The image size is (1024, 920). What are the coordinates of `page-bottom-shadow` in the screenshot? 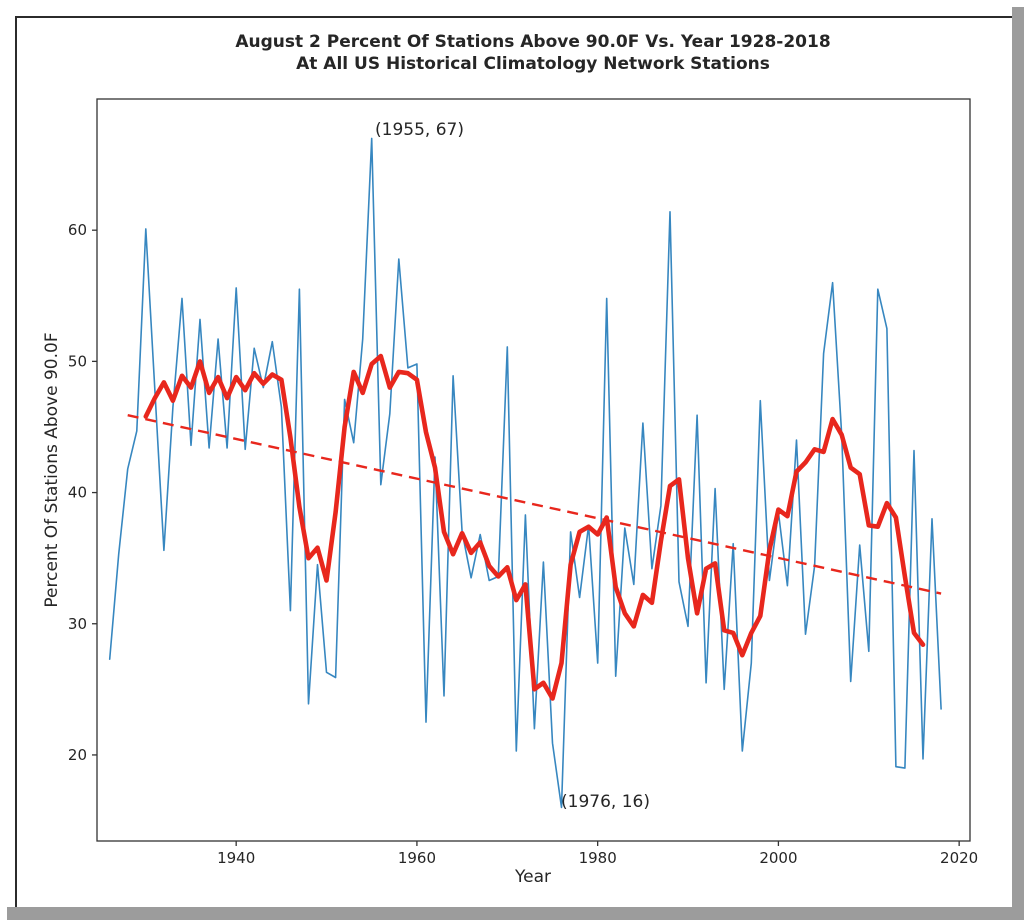 It's located at (509, 913).